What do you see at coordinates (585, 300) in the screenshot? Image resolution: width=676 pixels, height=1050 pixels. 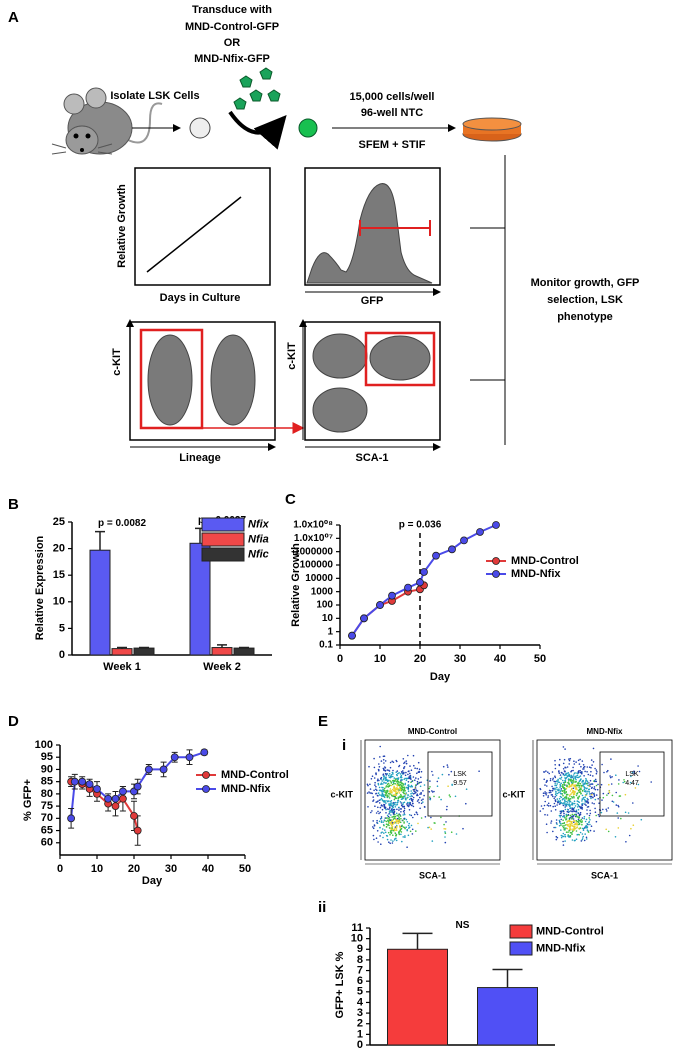 I see `step-text: selection, LSK` at bounding box center [585, 300].